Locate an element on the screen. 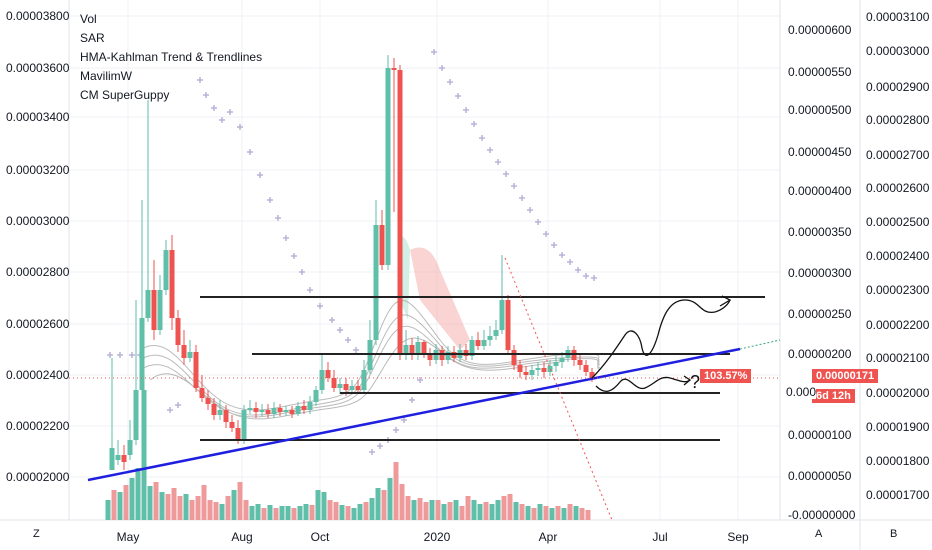 This screenshot has height=550, width=932. legend-item-sar: SAR is located at coordinates (92, 38).